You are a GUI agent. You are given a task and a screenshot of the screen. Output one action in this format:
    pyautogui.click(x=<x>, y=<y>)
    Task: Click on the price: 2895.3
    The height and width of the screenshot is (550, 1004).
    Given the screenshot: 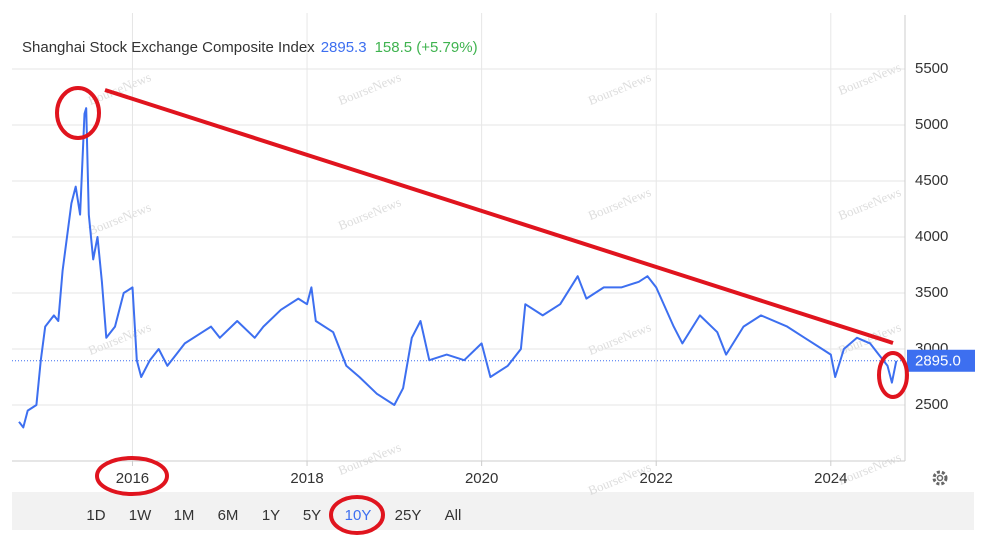 What is the action you would take?
    pyautogui.click(x=344, y=47)
    